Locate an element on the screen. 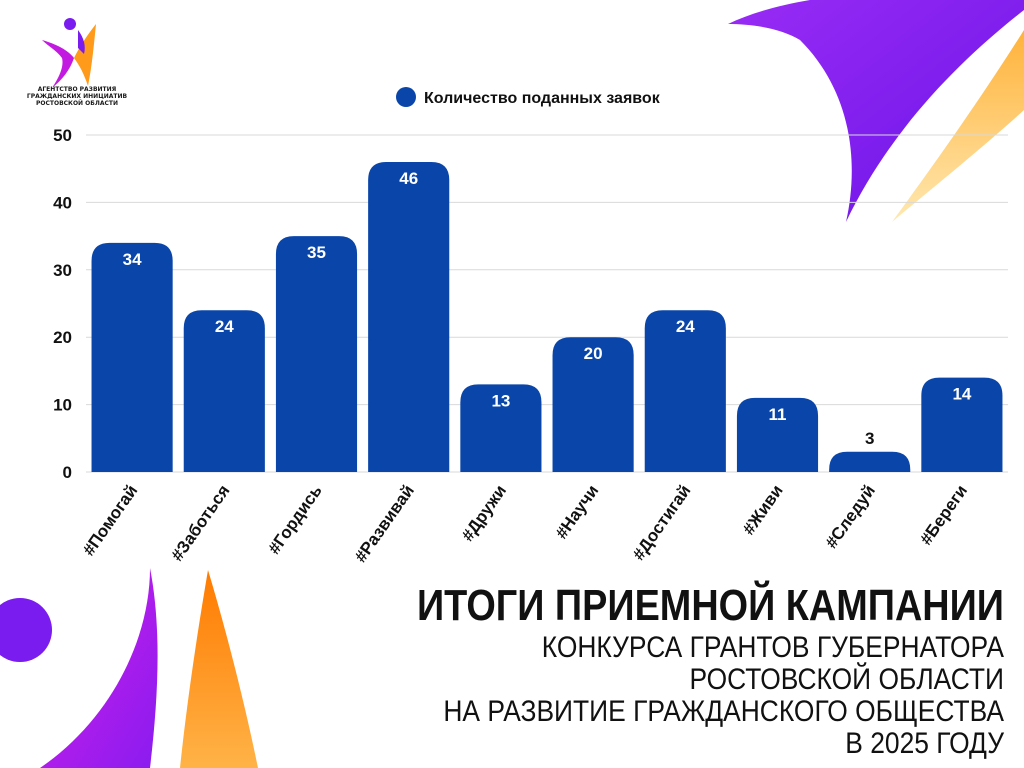  data-label: 3 is located at coordinates (869, 438).